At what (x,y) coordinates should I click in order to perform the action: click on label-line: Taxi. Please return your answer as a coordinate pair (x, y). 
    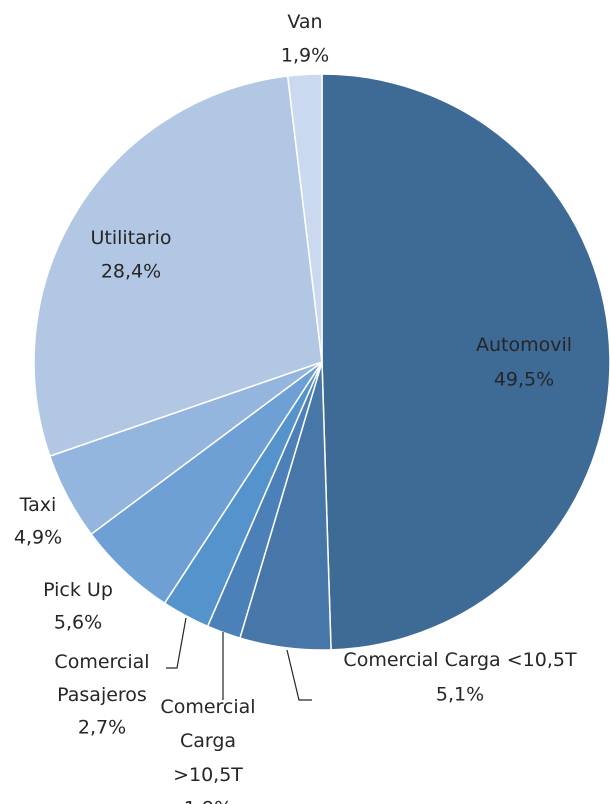
    Looking at the image, I should click on (38, 505).